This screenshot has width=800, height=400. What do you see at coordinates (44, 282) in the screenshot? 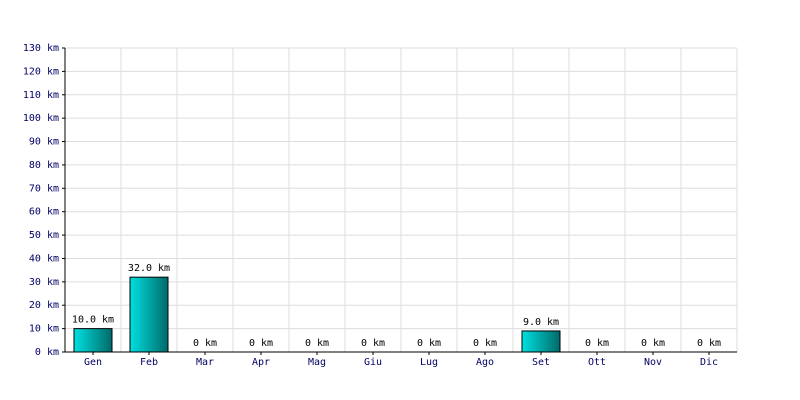
I see `y-tick-label: 30 km` at bounding box center [44, 282].